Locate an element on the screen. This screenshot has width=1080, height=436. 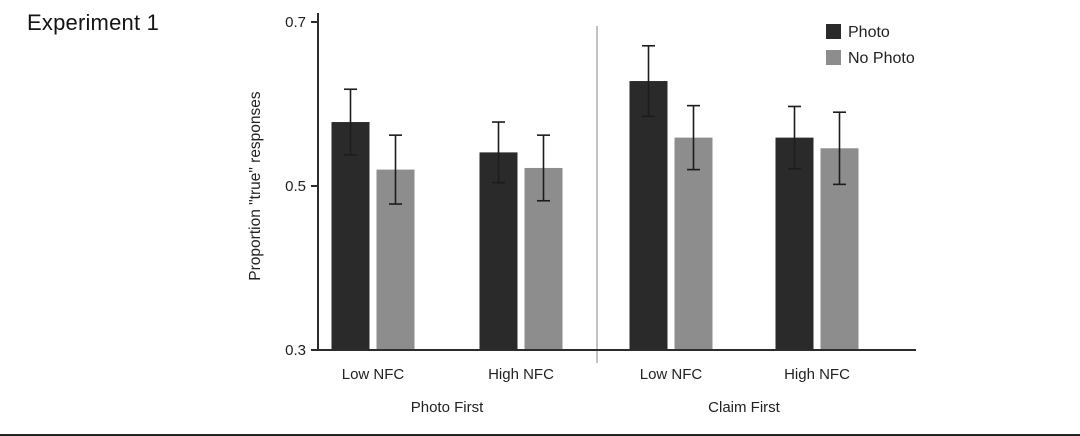
figure-bottom-rule is located at coordinates (540, 435).